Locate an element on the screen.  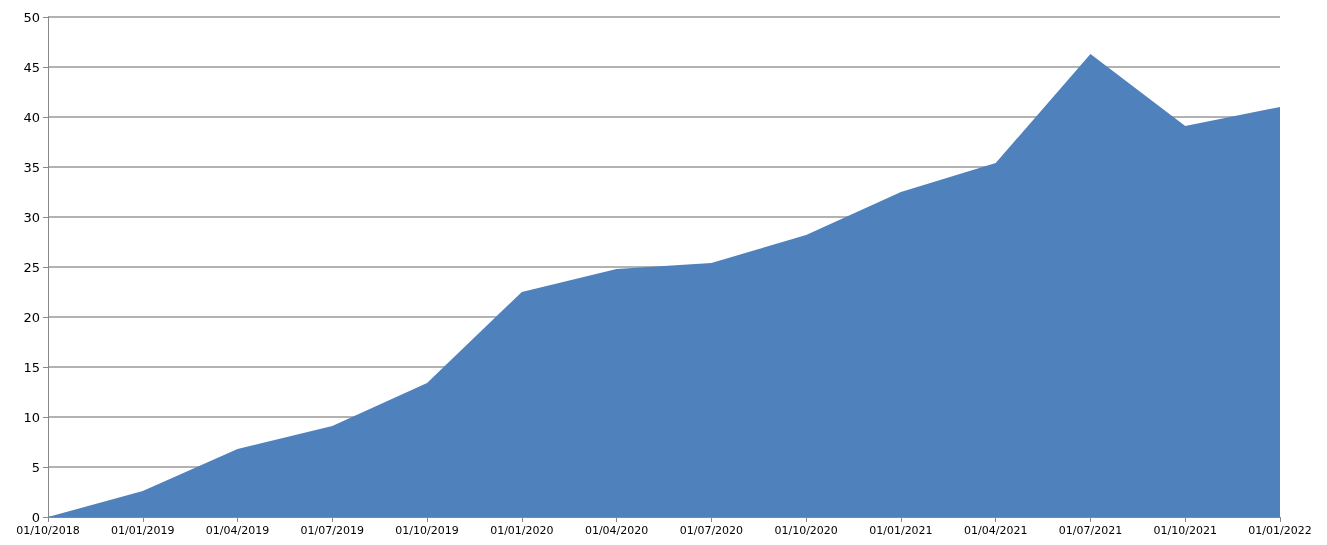
x-tick-label: 01/04/2019 is located at coordinates (237, 530).